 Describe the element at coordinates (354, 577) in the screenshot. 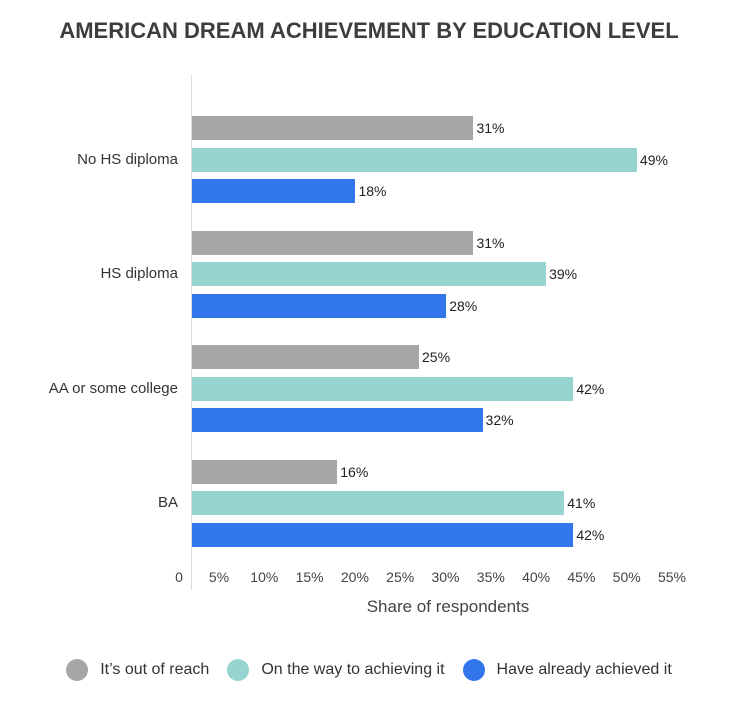

I see `x-tick-label: 20%` at that location.